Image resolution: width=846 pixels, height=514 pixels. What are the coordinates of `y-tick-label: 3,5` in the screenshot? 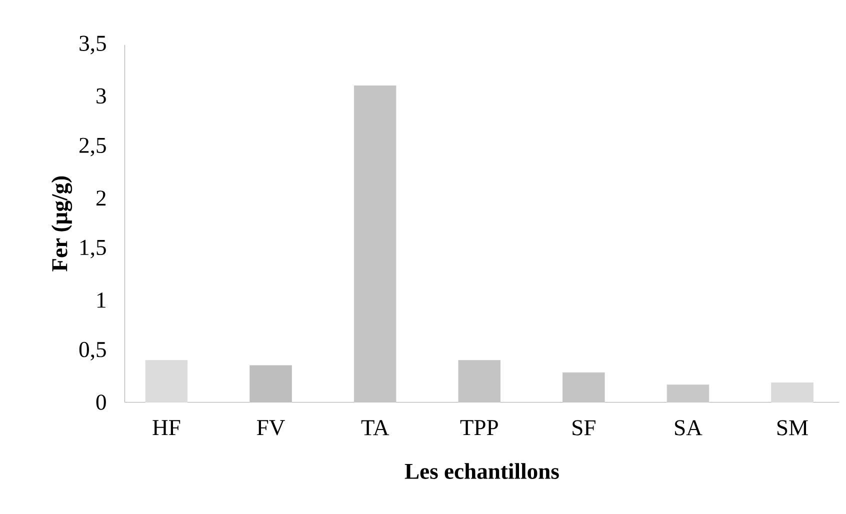 It's located at (93, 45).